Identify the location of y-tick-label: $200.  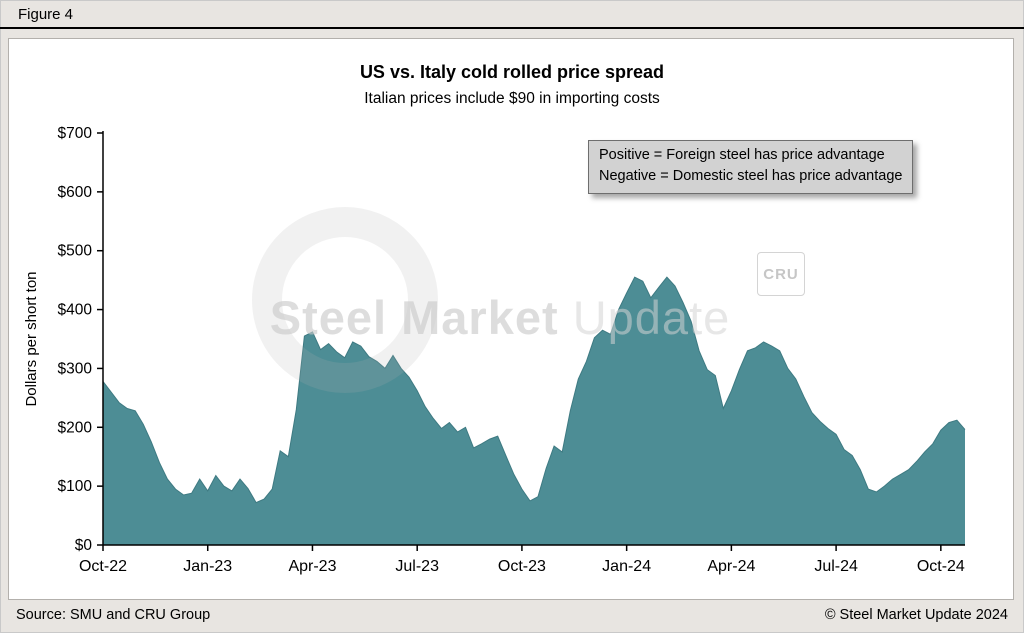
(75, 427).